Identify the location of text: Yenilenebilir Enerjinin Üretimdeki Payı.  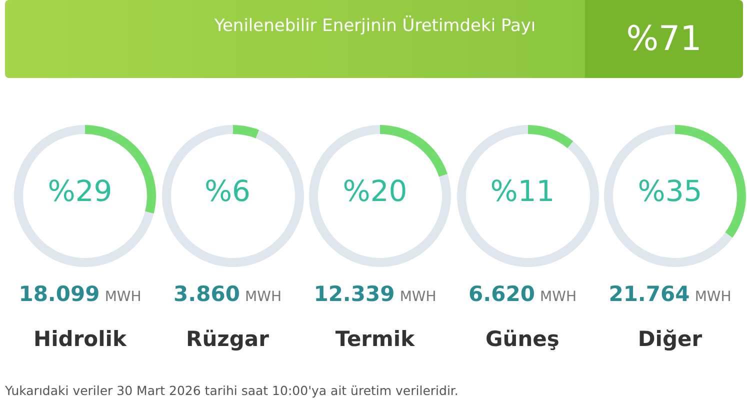
(375, 26).